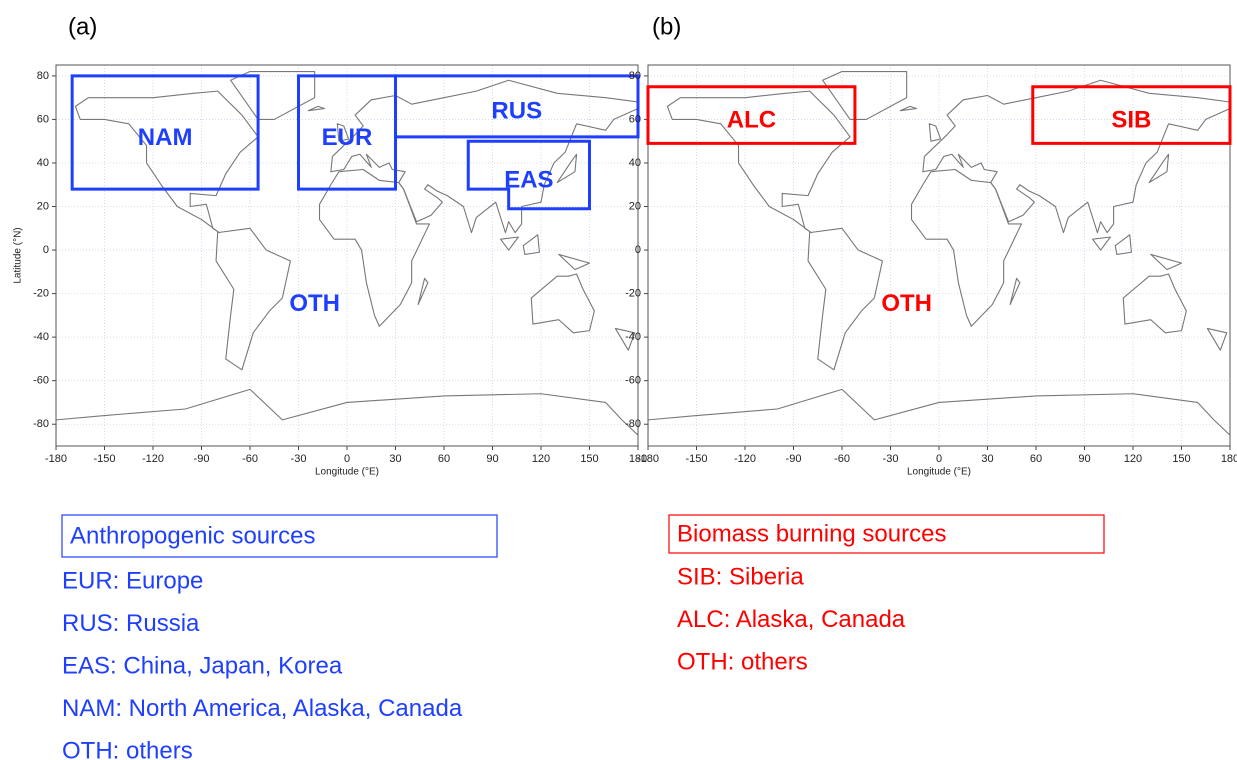  Describe the element at coordinates (811, 533) in the screenshot. I see `legend-title: Biomass burning sources` at that location.